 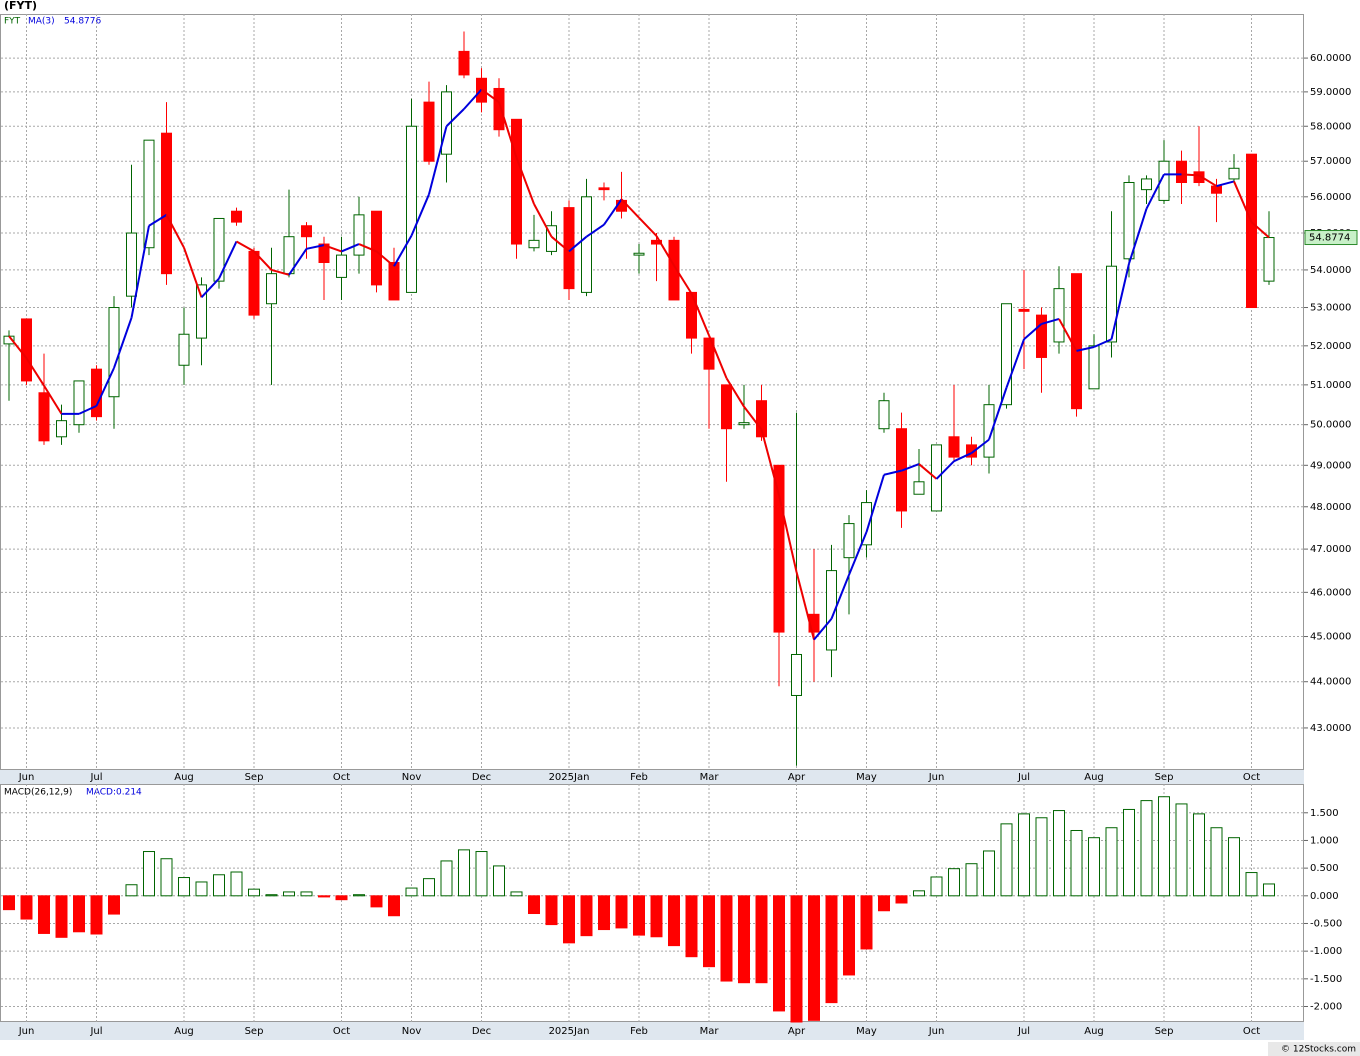 What do you see at coordinates (412, 777) in the screenshot?
I see `x-tick-label: Nov` at bounding box center [412, 777].